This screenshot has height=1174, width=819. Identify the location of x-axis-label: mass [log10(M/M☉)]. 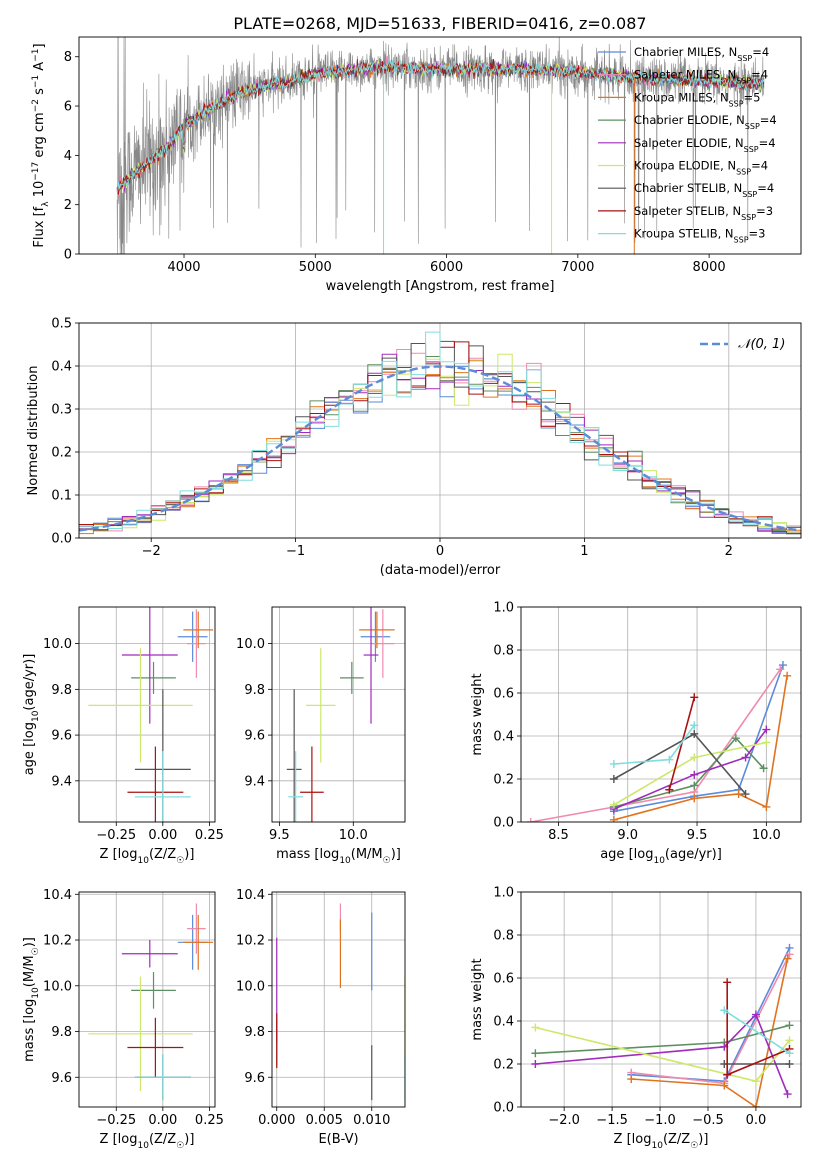
(338, 856).